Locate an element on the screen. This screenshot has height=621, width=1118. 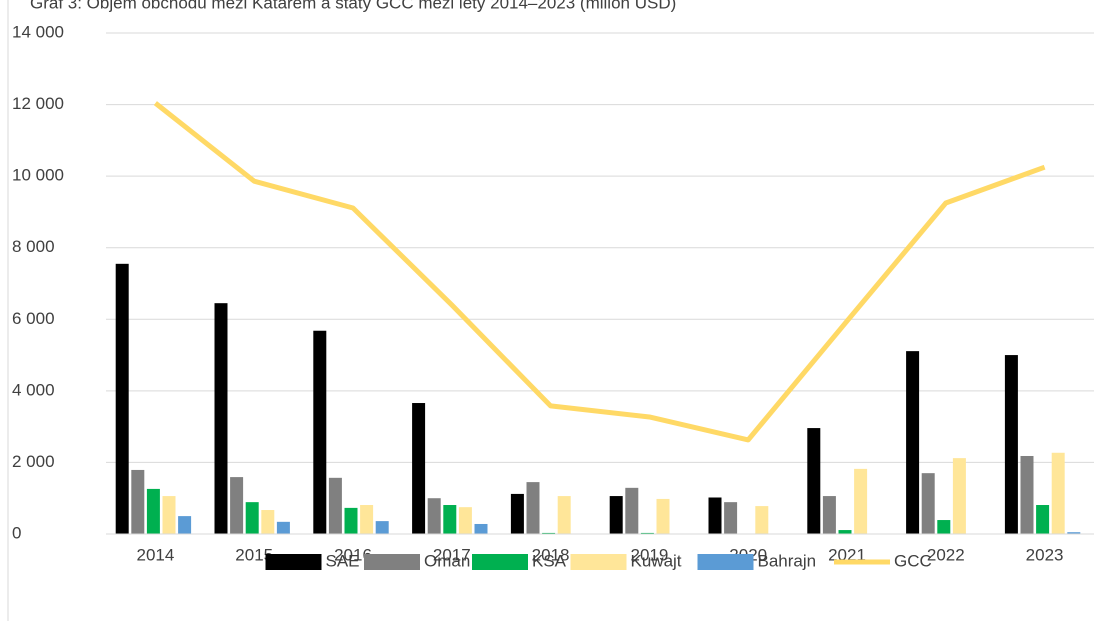
y-tick-label: 4 000 is located at coordinates (33, 389).